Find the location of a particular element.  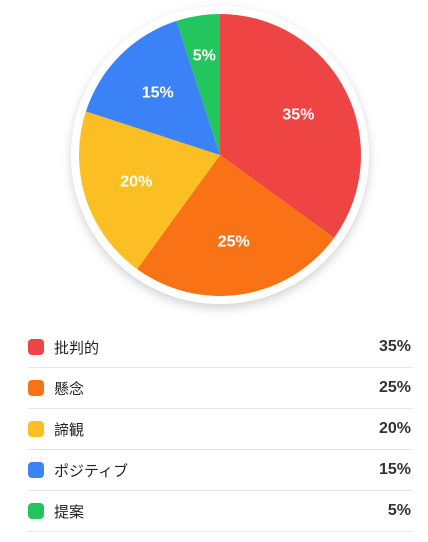

legend-value: 5% is located at coordinates (399, 510).